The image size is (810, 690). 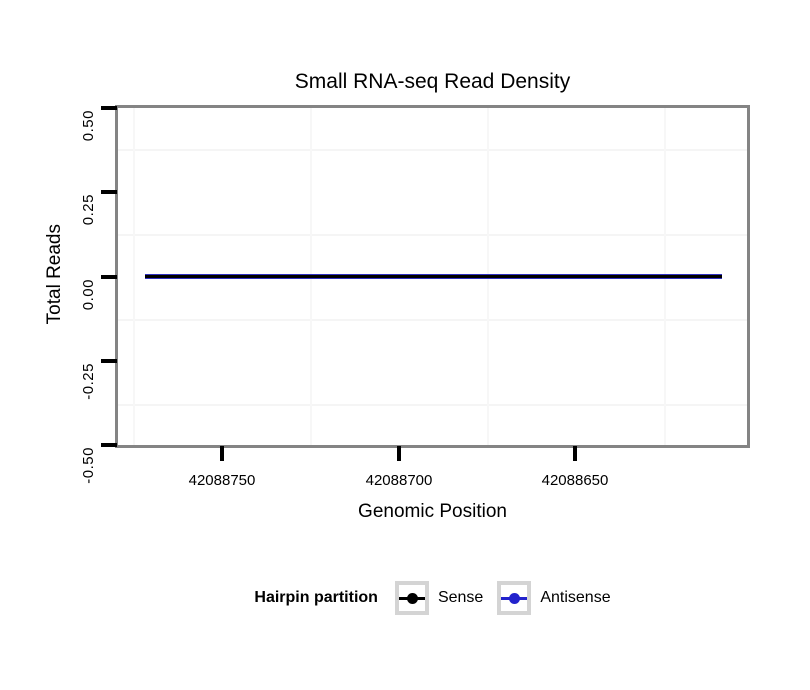 I want to click on y-tick-label: 0.50, so click(x=88, y=126).